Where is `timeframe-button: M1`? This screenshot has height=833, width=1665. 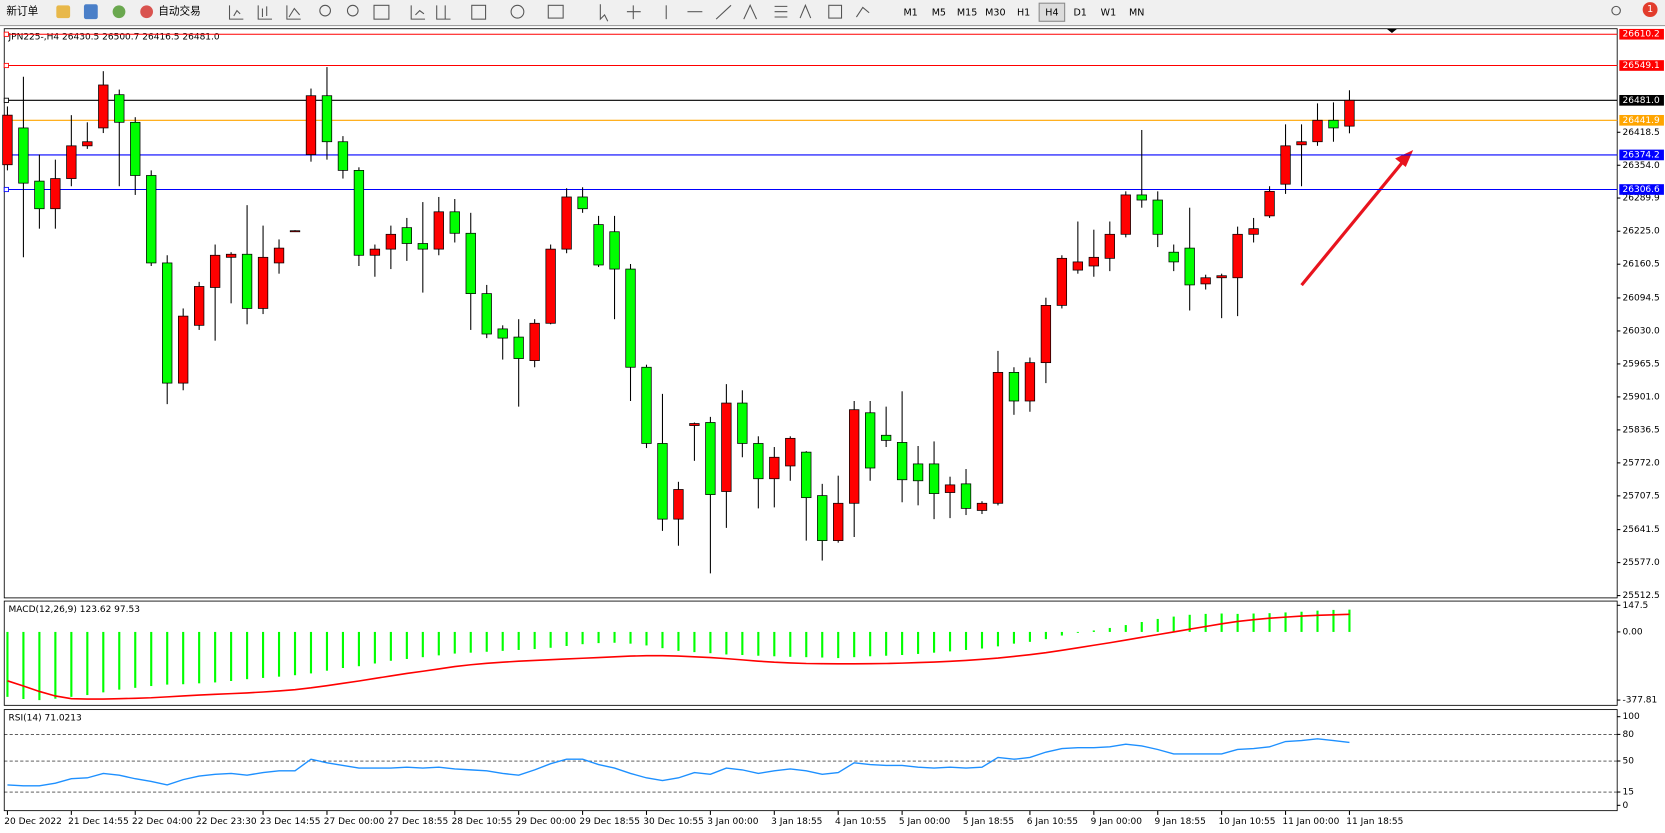
timeframe-button: M1 is located at coordinates (910, 12).